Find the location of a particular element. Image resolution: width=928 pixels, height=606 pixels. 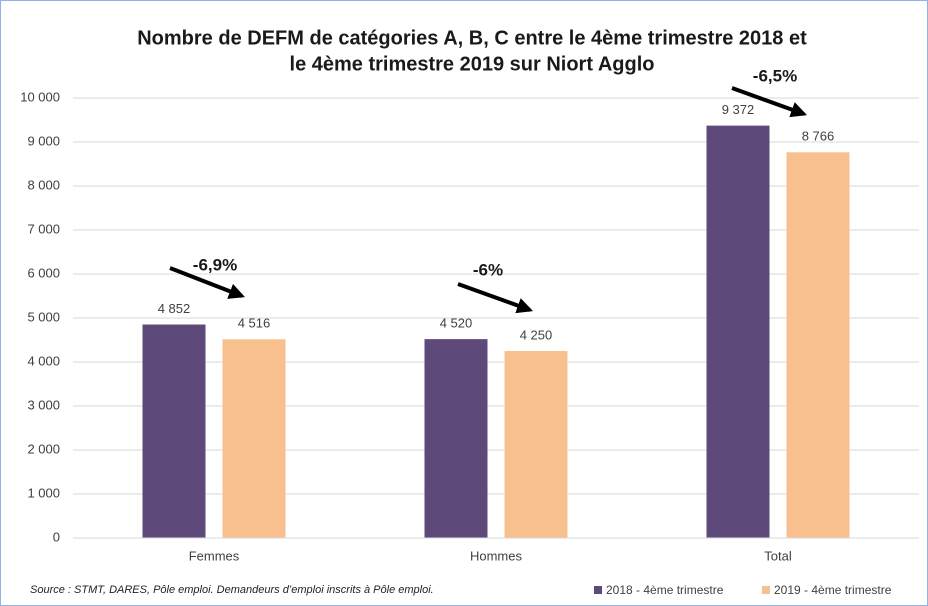

data-label: 8 766 is located at coordinates (818, 136).